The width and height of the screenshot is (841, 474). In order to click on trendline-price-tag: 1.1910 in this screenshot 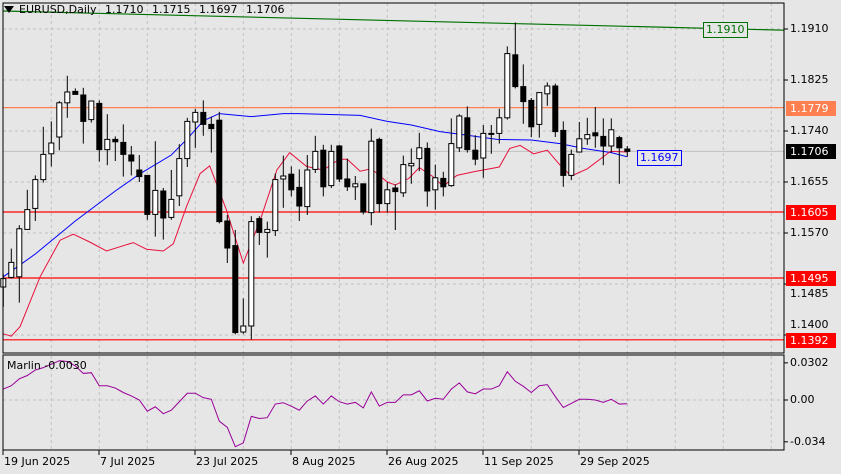, I will do `click(725, 30)`.